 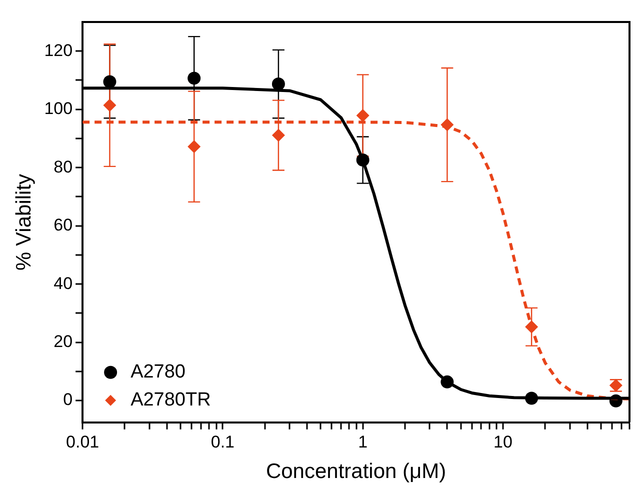 What do you see at coordinates (222, 442) in the screenshot?
I see `x-tick-label: 0.1` at bounding box center [222, 442].